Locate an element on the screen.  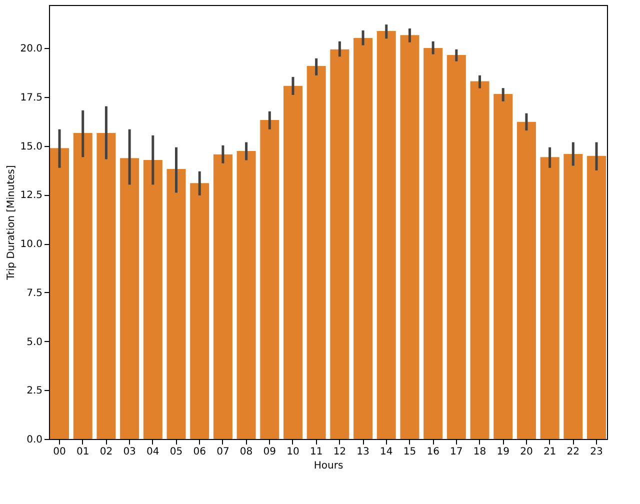
y-tick-label: 17.5 is located at coordinates (31, 98).